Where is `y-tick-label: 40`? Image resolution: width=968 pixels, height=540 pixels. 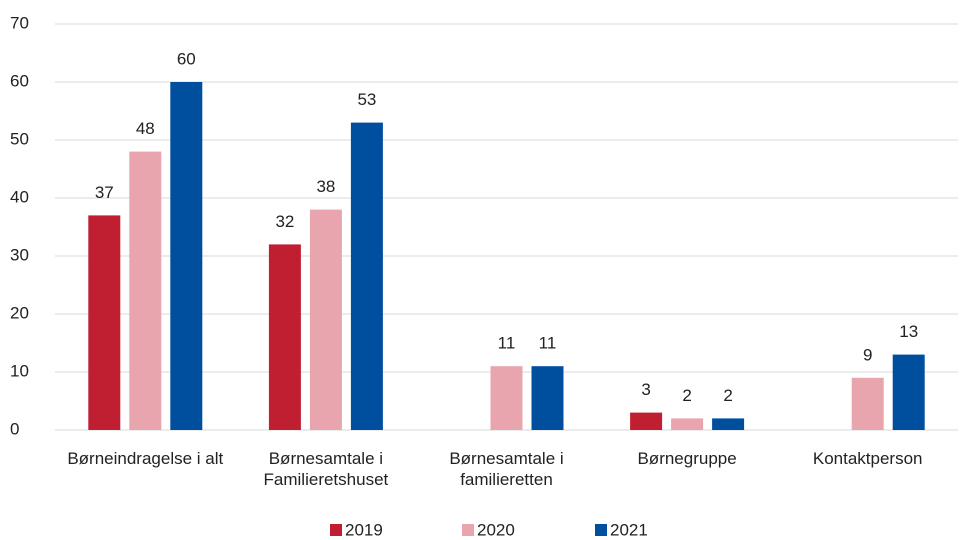
y-tick-label: 40 is located at coordinates (19, 196).